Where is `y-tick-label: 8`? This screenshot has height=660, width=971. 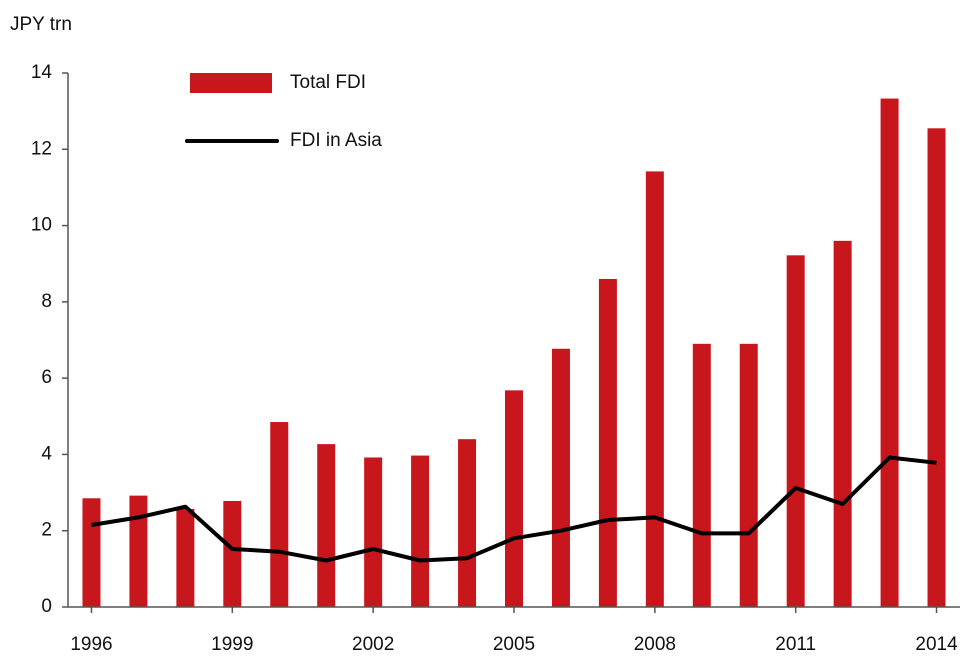
y-tick-label: 8 is located at coordinates (46, 301).